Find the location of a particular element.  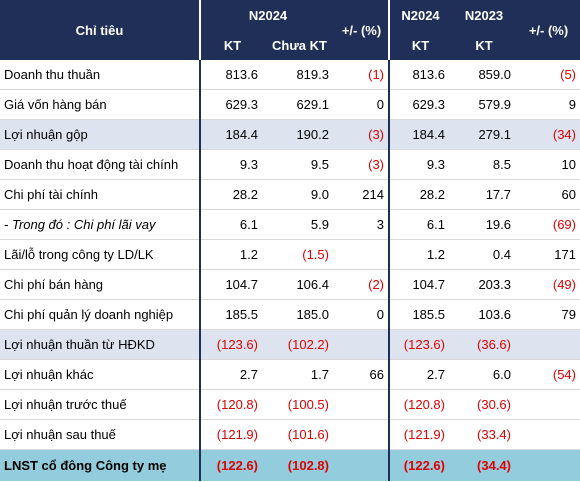

value-n2024-kt: 629.3 is located at coordinates (232, 104).